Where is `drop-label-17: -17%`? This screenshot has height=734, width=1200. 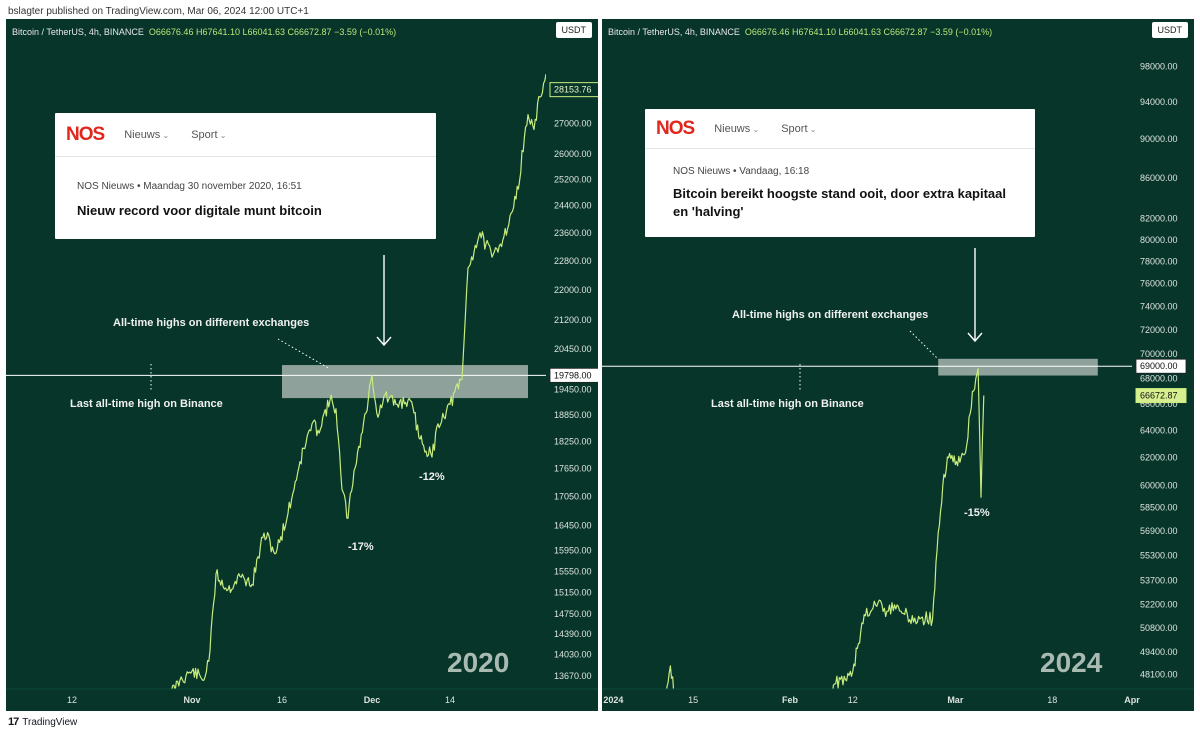
drop-label-17: -17% is located at coordinates (361, 547).